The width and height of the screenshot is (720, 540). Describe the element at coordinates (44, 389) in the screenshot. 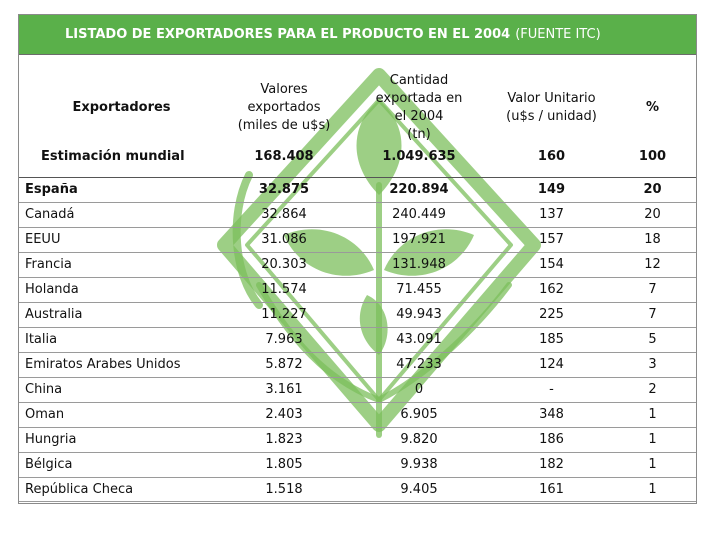

I see `row-pais: China` at that location.